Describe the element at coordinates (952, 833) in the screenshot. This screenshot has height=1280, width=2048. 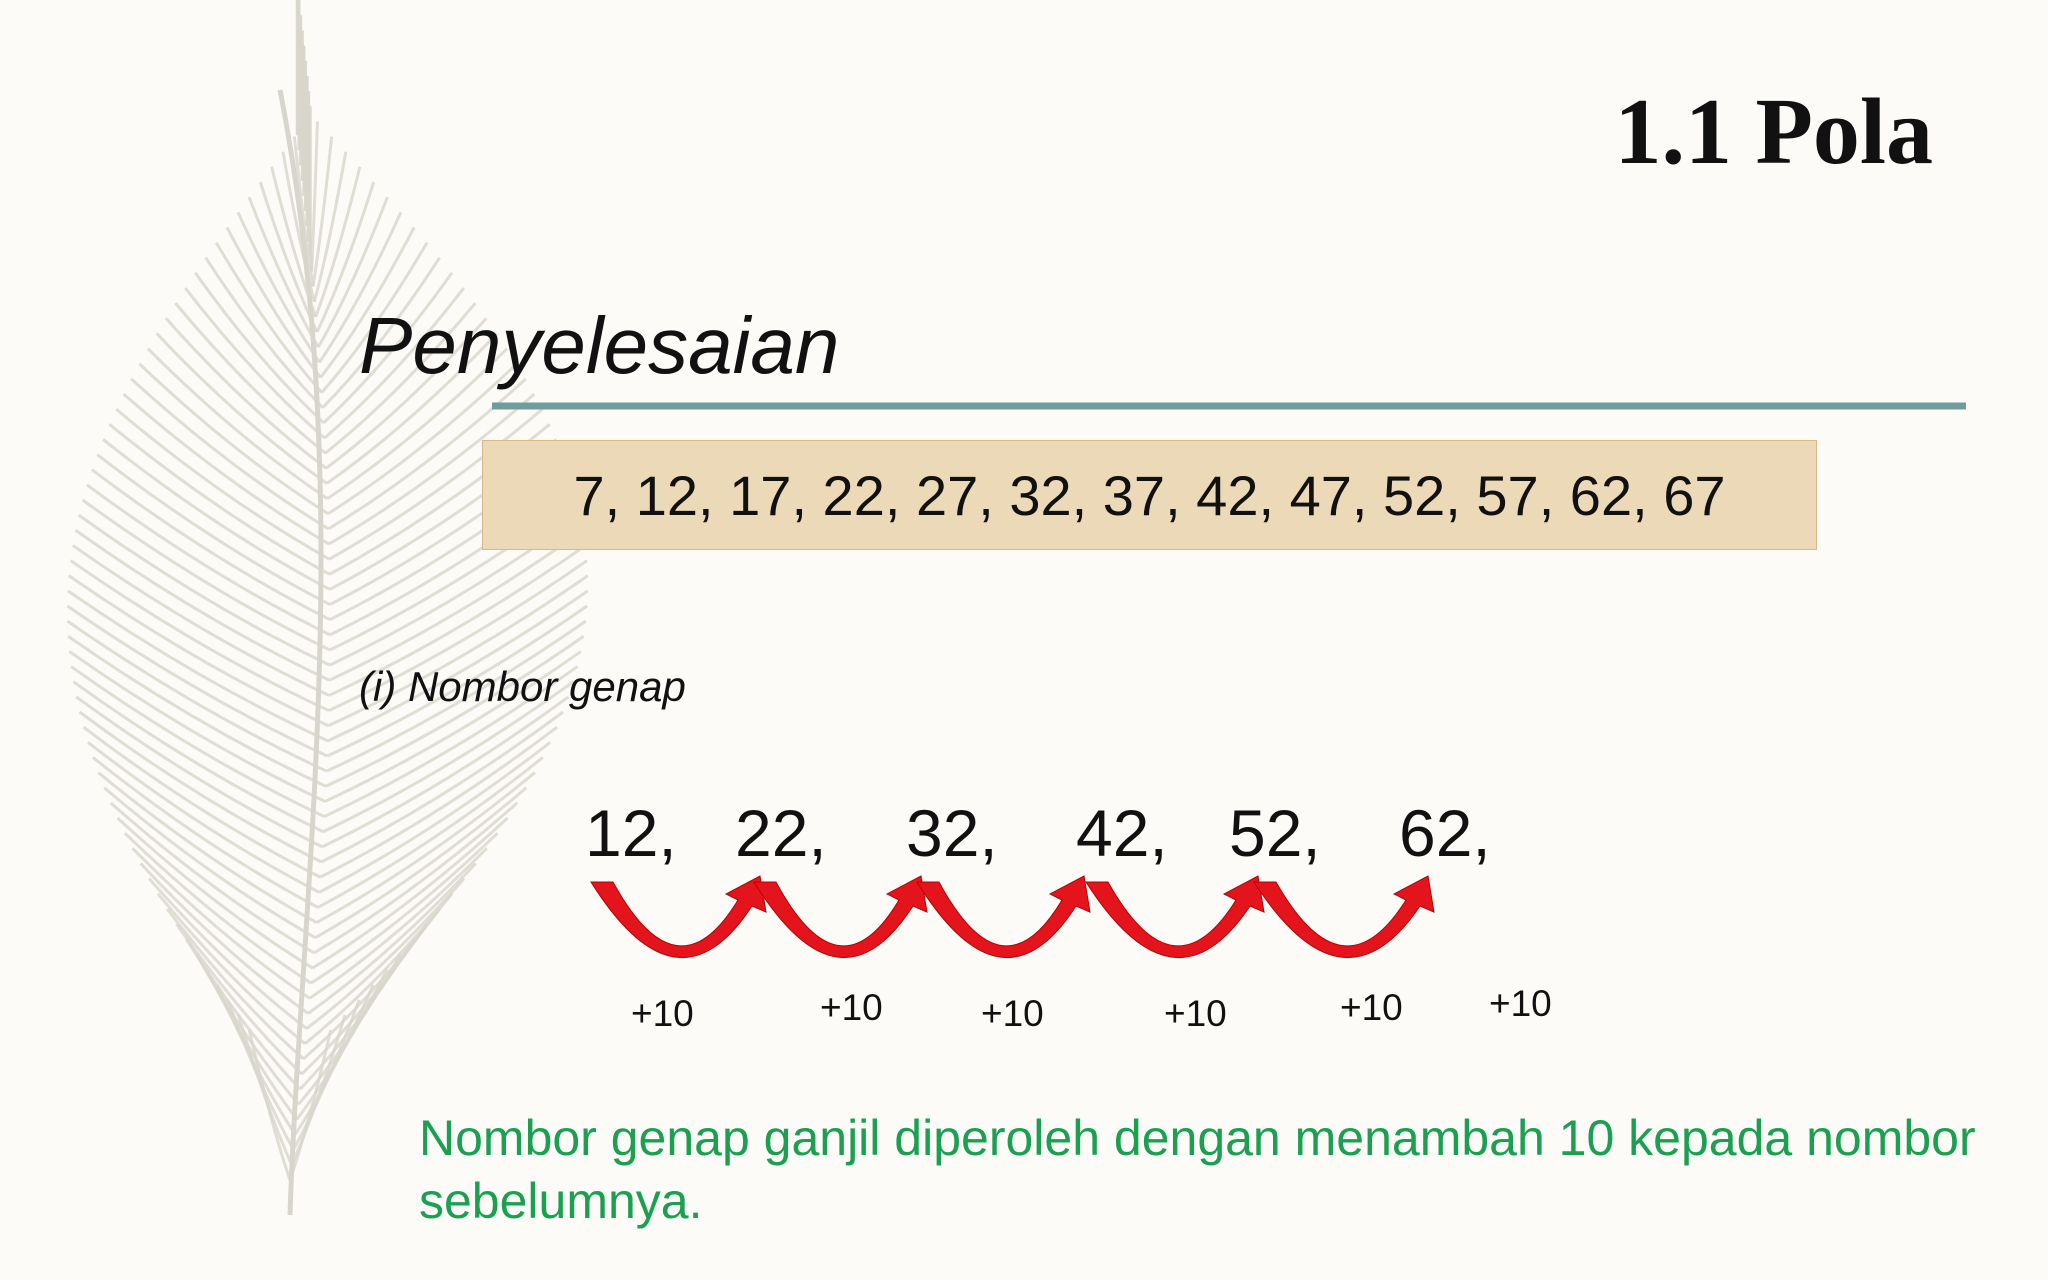
I see `even-number: 32,` at that location.